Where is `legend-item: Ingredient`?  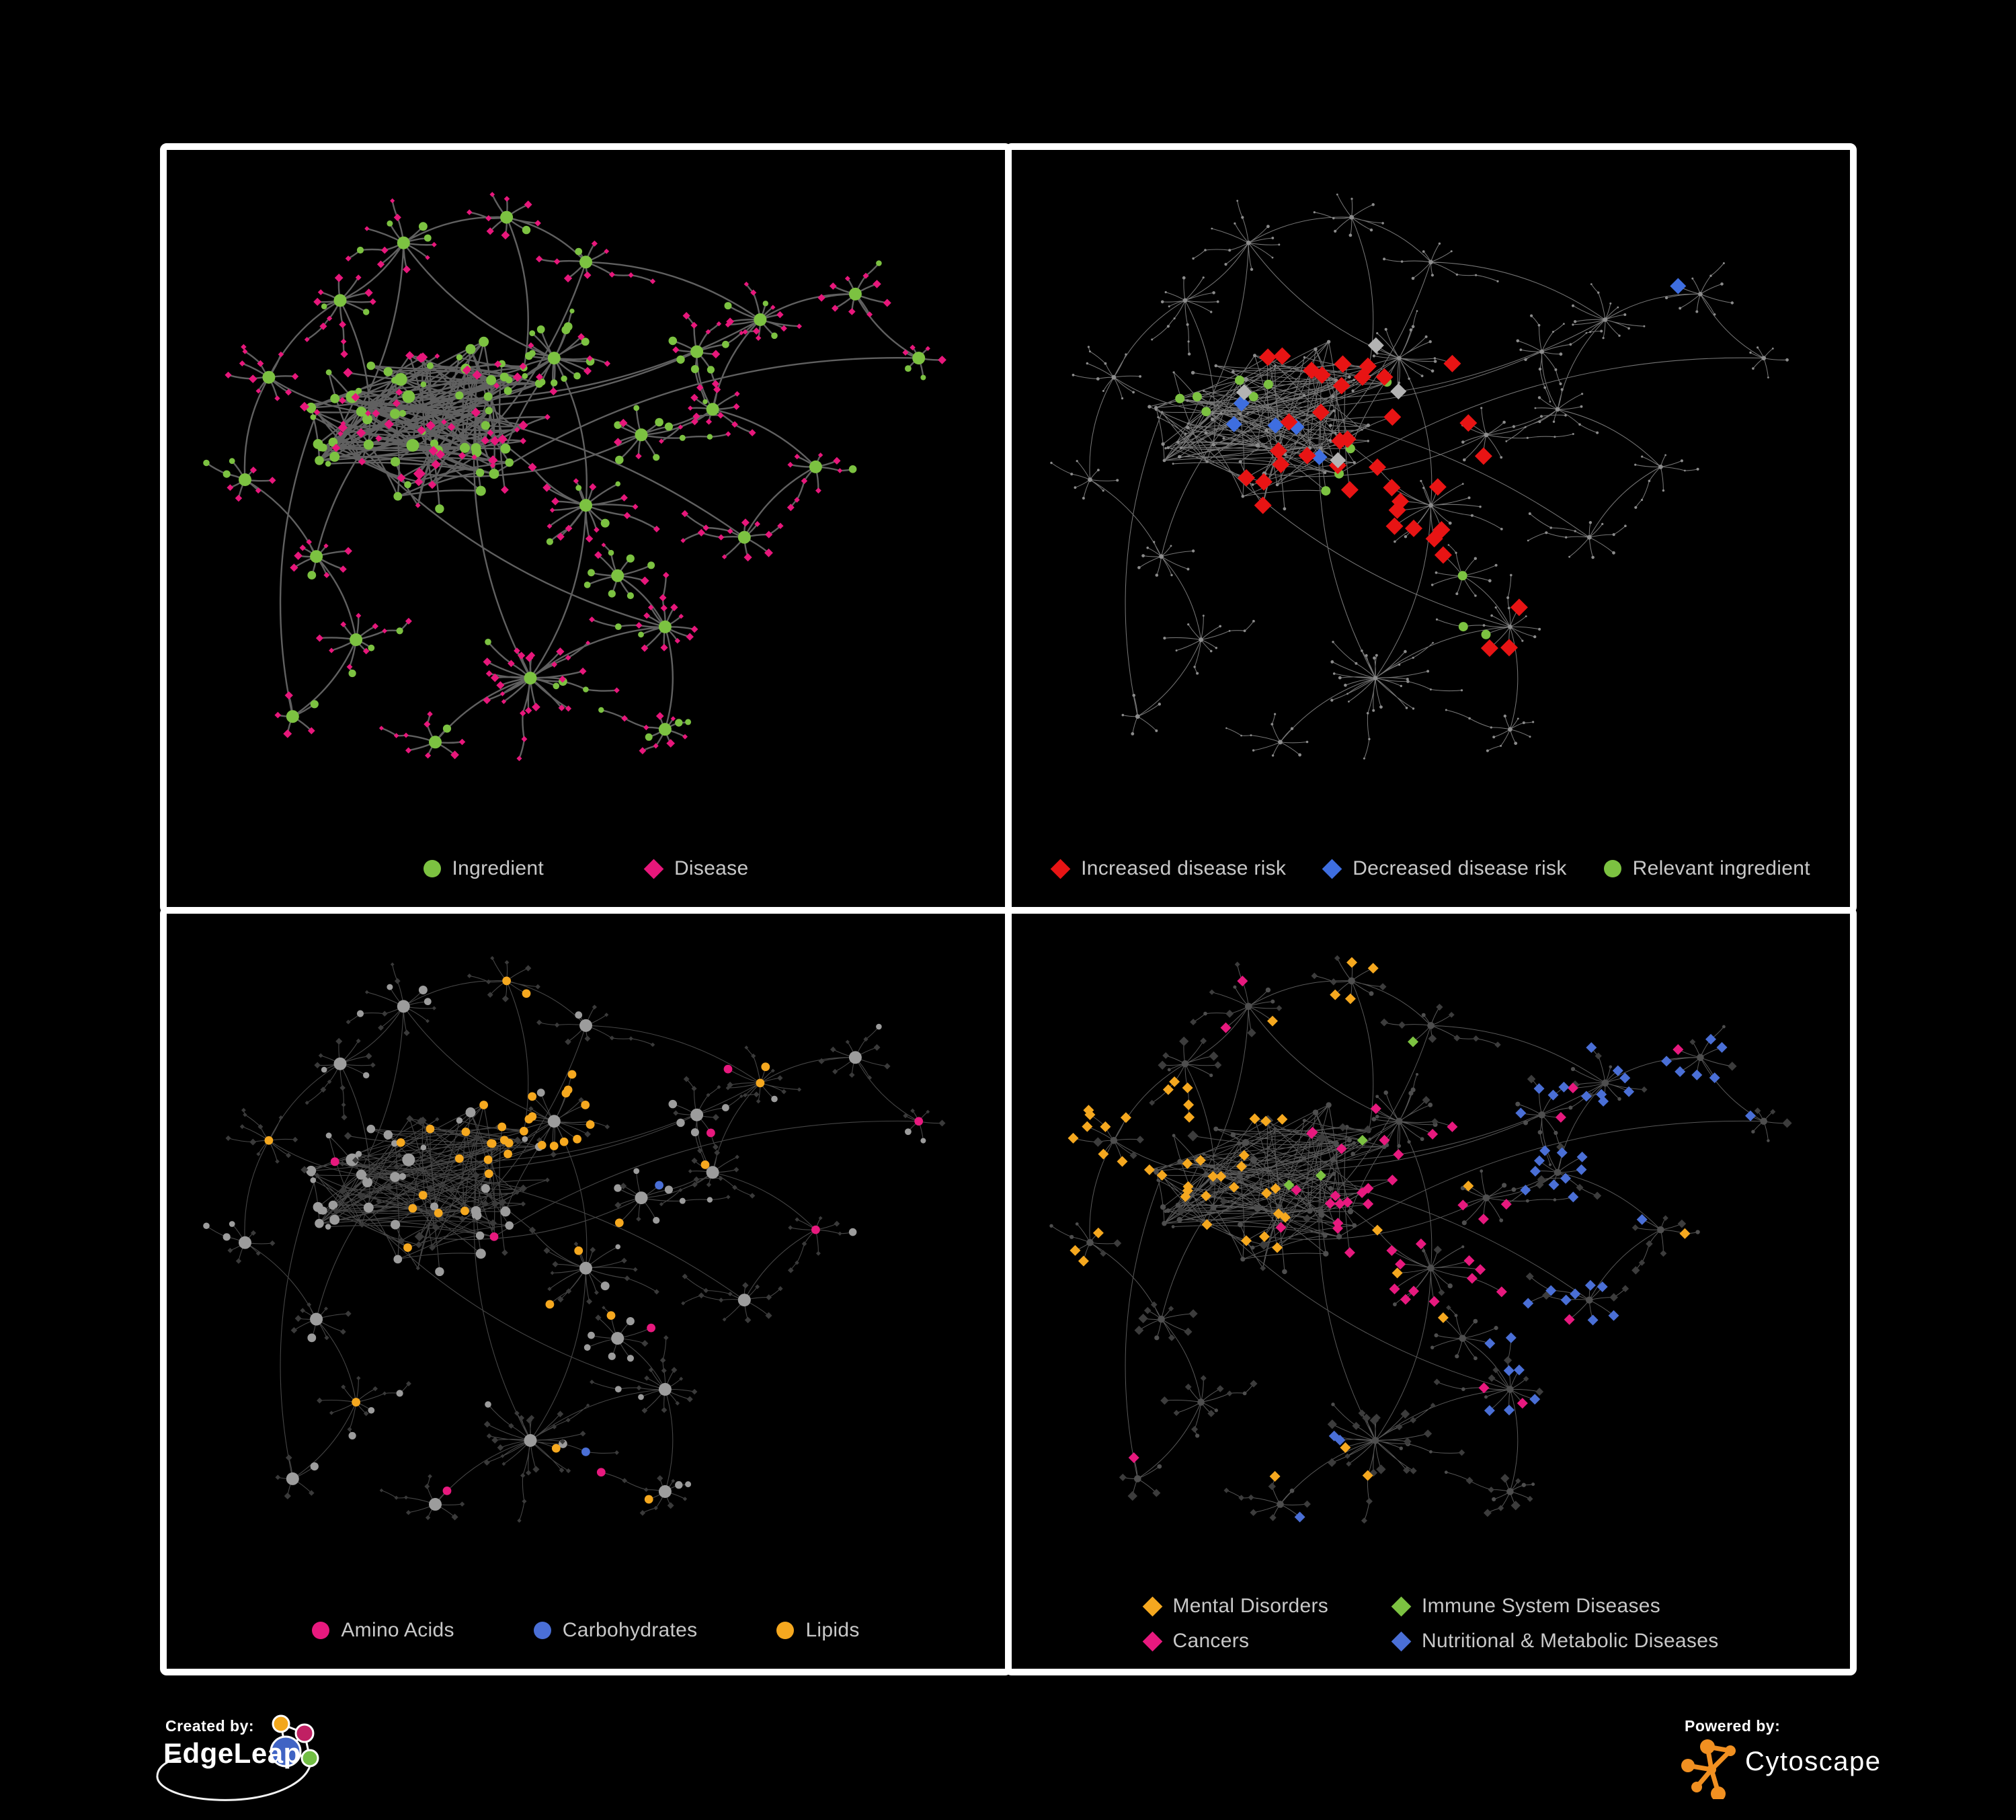
legend-item: Ingredient is located at coordinates (483, 868).